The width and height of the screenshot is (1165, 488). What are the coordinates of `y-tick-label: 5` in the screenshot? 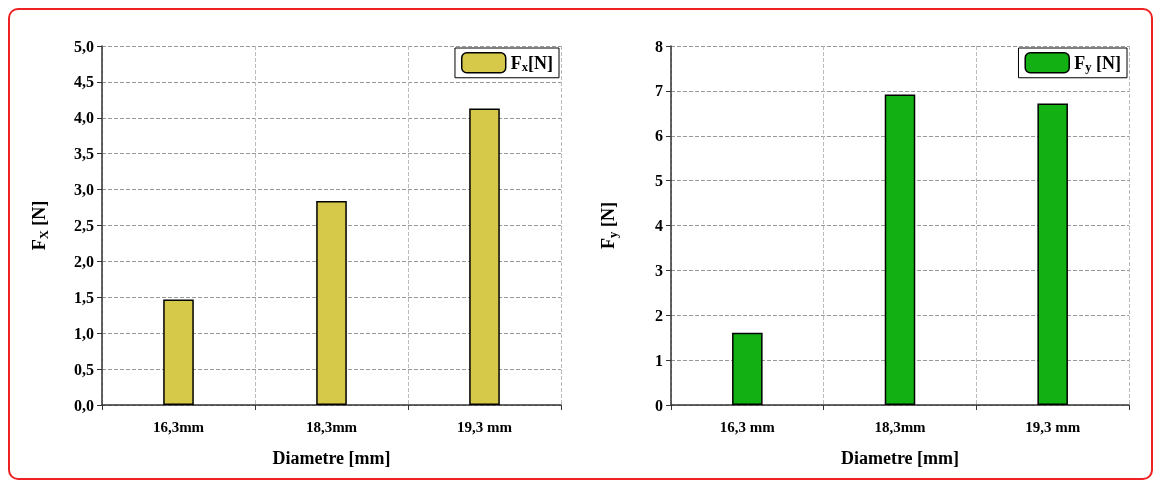 It's located at (659, 181).